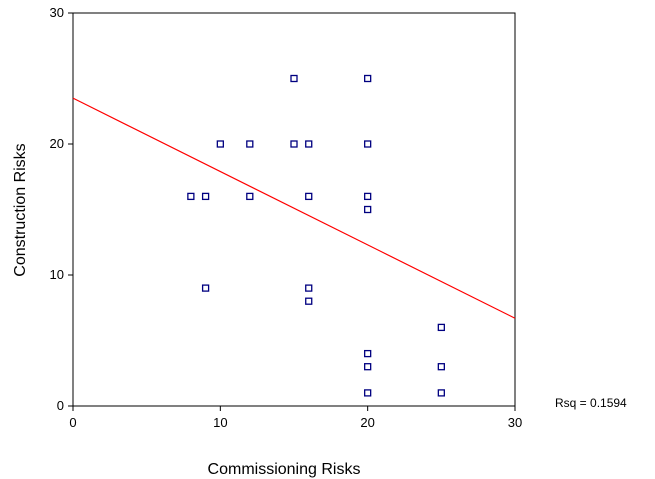 The height and width of the screenshot is (479, 655). What do you see at coordinates (57, 274) in the screenshot?
I see `y-tick-label: 10` at bounding box center [57, 274].